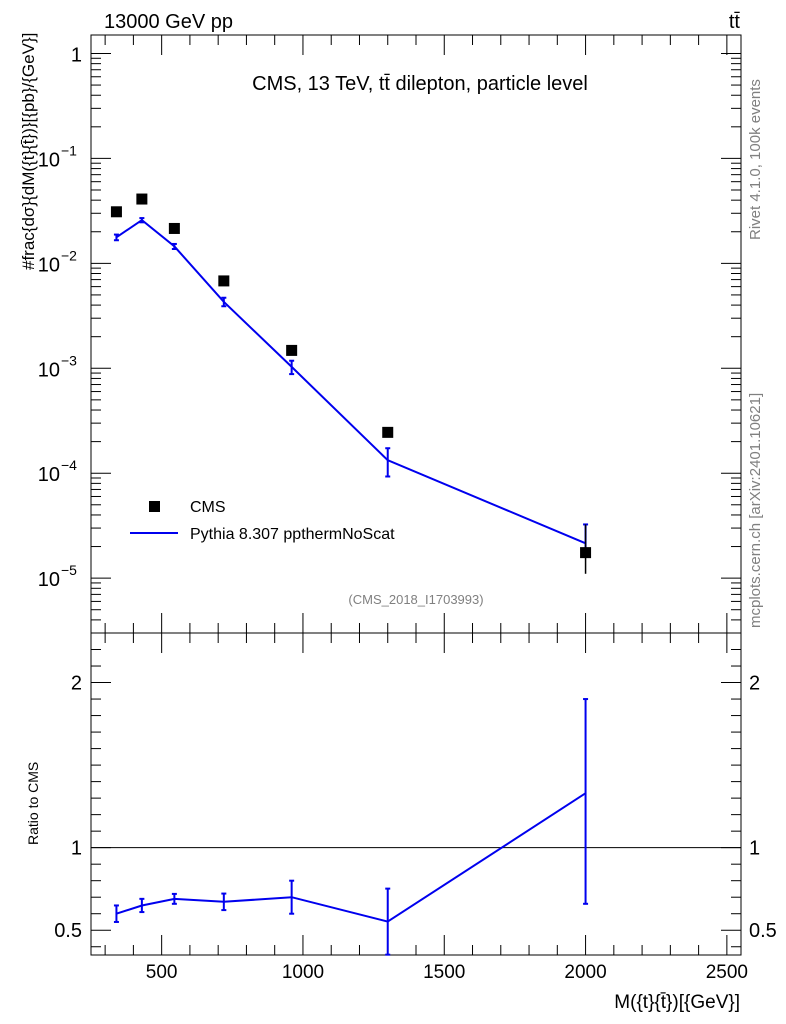 This screenshot has width=786, height=1024. What do you see at coordinates (444, 972) in the screenshot?
I see `ratio-x-tick-label: 1500` at bounding box center [444, 972].